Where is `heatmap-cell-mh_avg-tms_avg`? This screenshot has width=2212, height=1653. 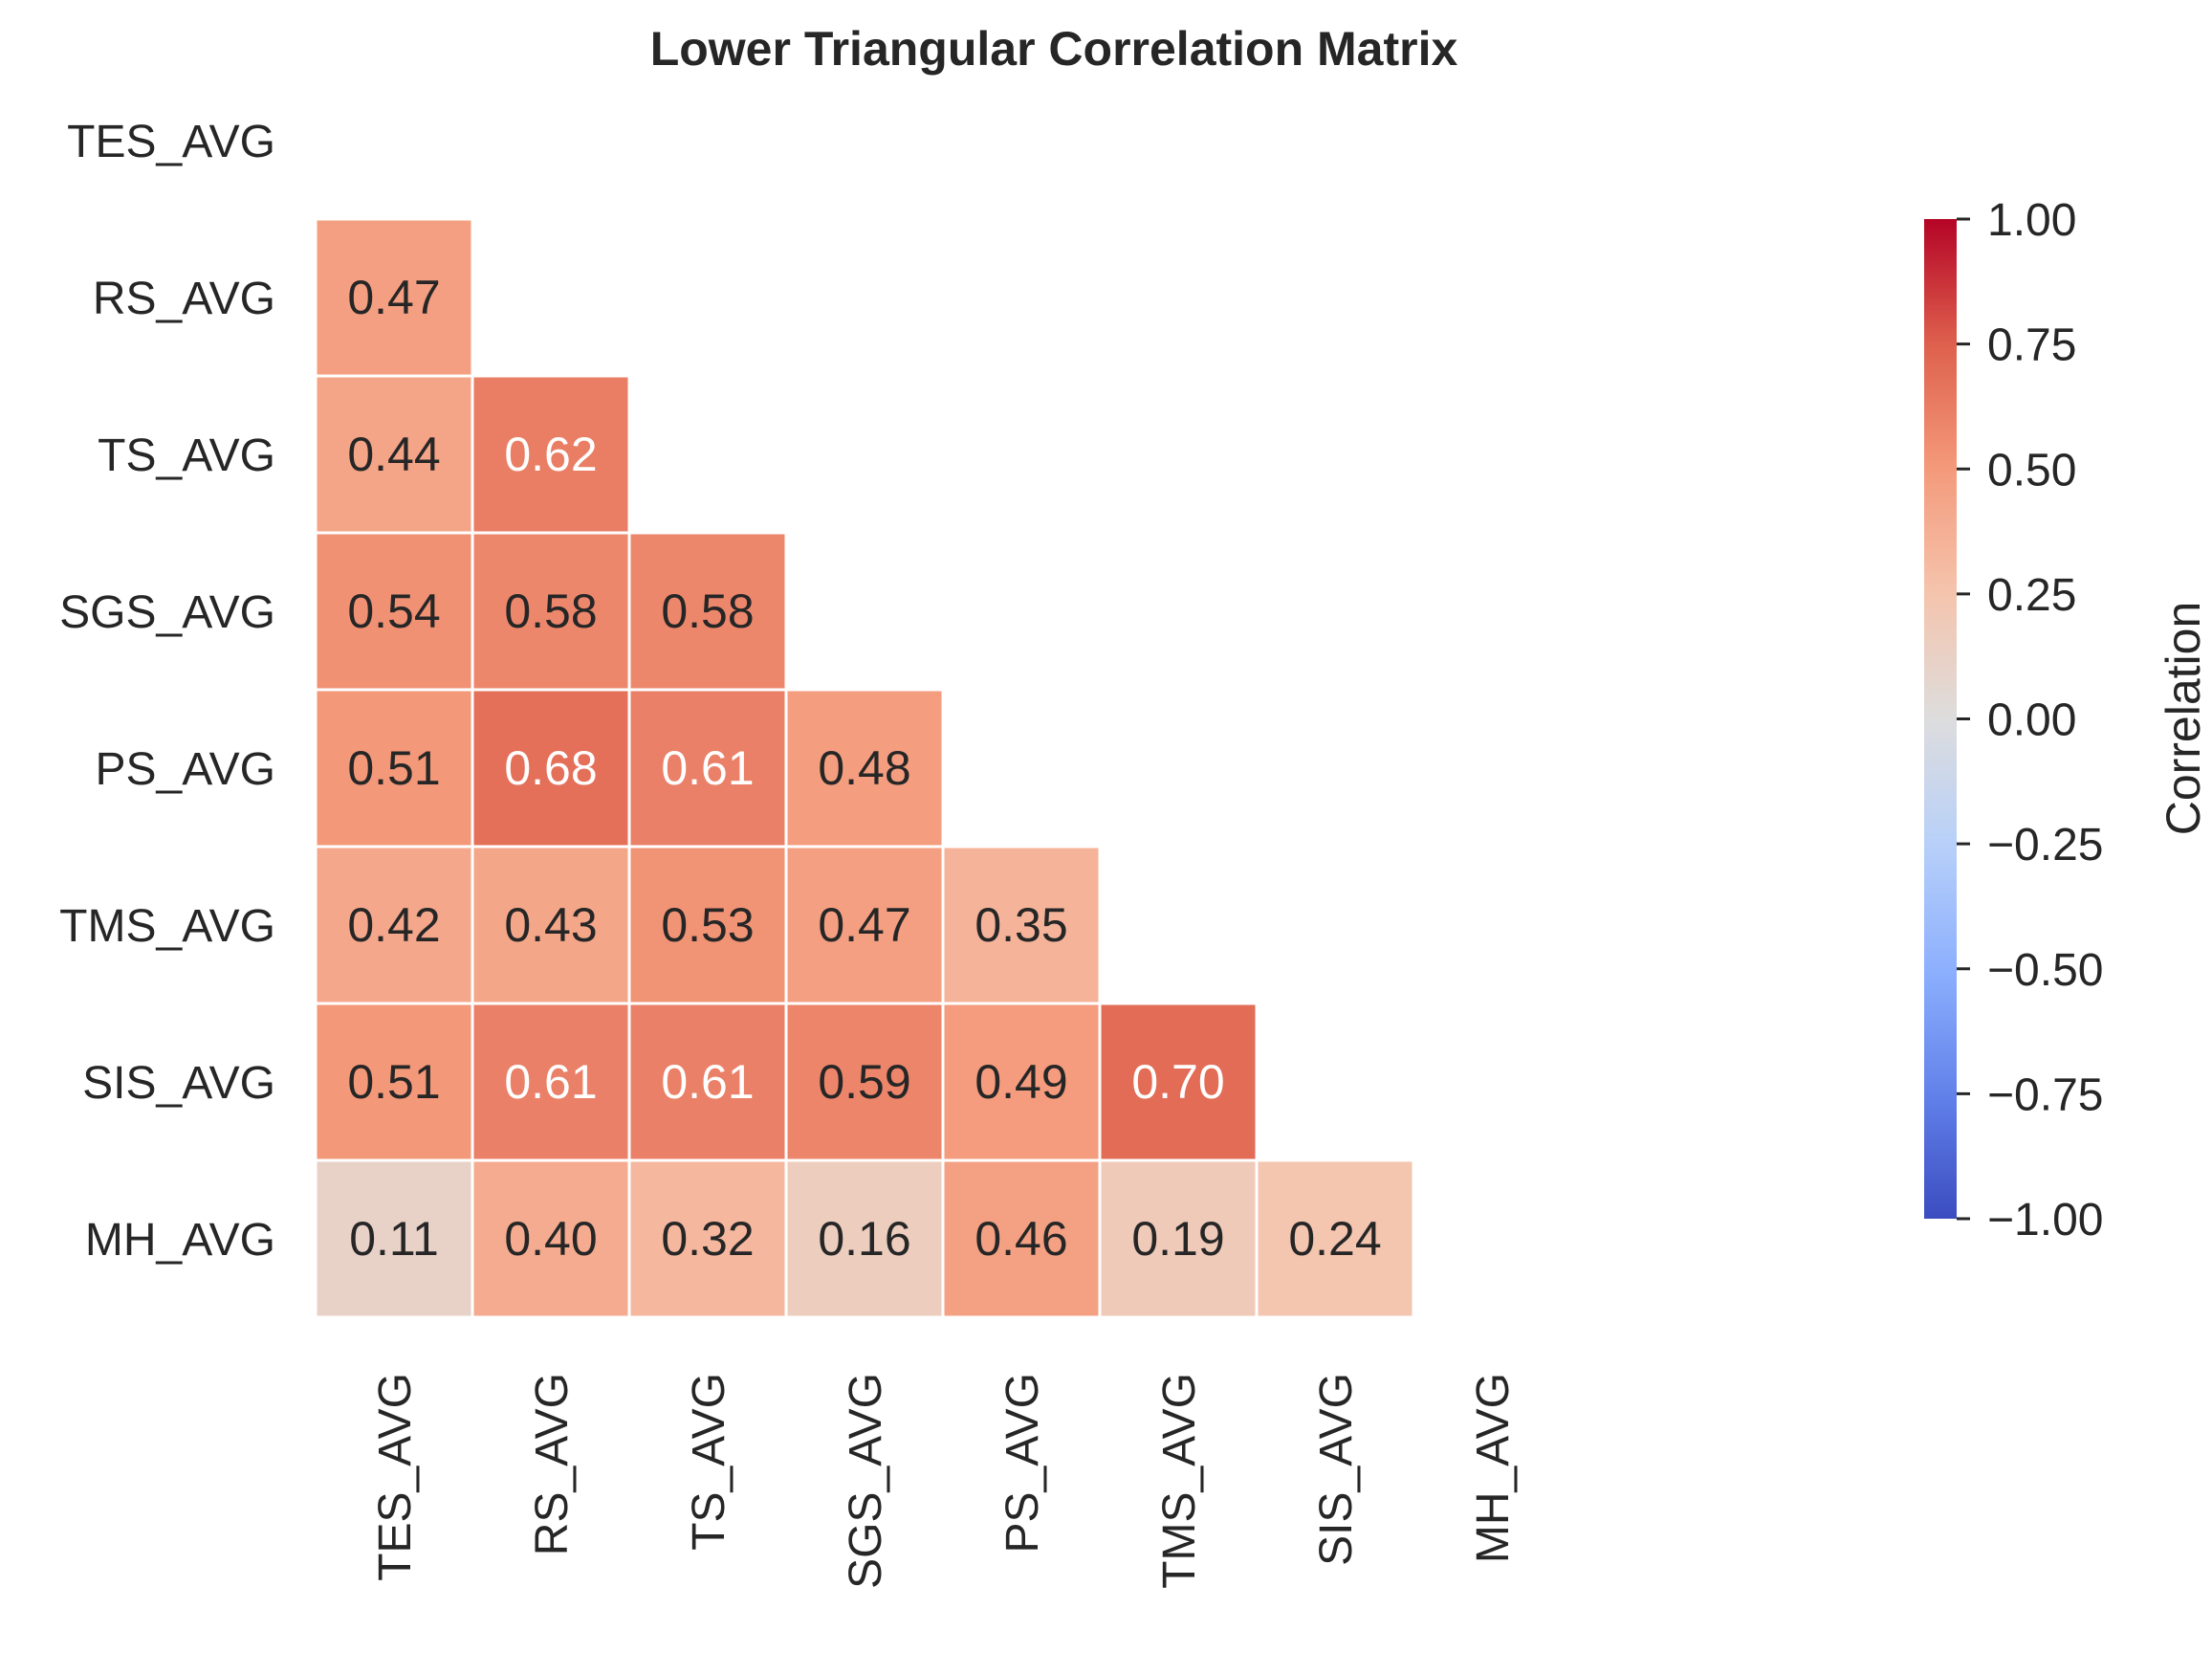 heatmap-cell-mh_avg-tms_avg is located at coordinates (1178, 1238).